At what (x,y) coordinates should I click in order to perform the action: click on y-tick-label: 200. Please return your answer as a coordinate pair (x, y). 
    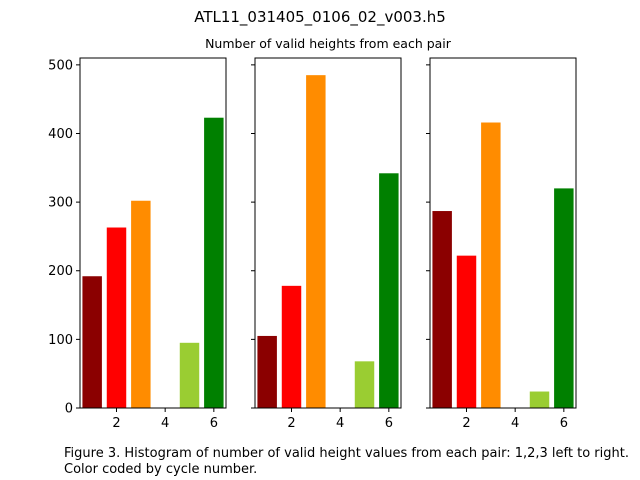
    Looking at the image, I should click on (60, 271).